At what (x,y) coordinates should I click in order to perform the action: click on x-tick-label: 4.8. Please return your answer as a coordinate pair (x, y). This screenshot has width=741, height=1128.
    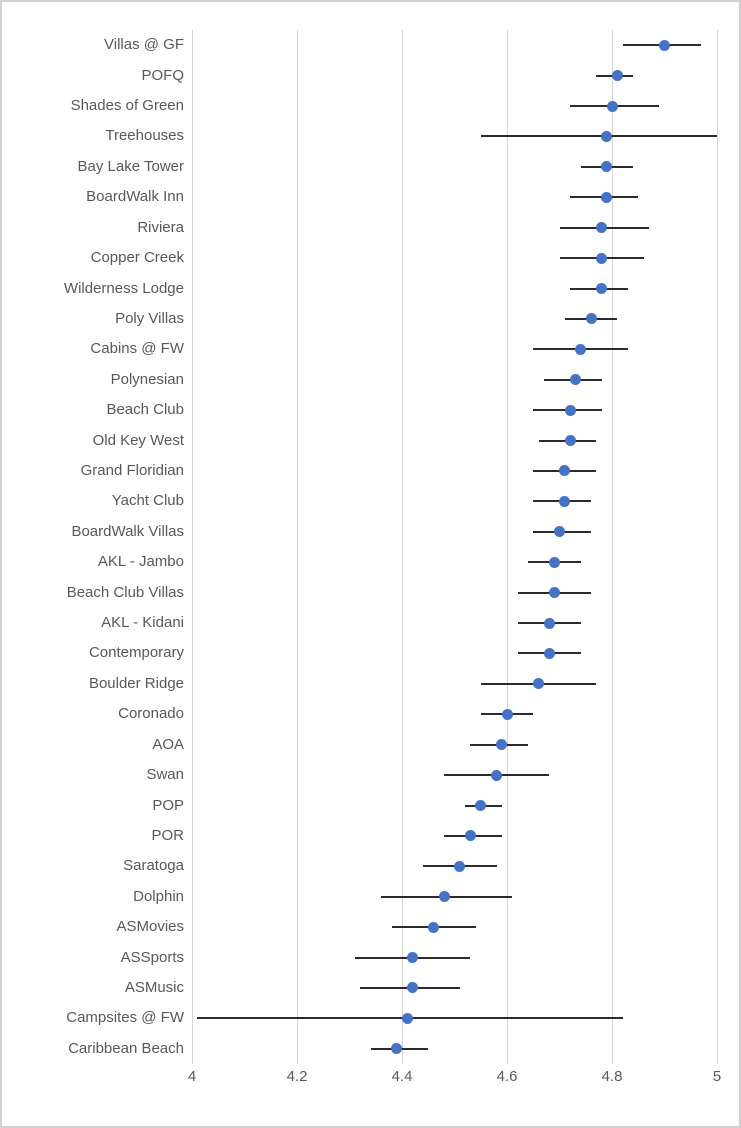
    Looking at the image, I should click on (612, 1076).